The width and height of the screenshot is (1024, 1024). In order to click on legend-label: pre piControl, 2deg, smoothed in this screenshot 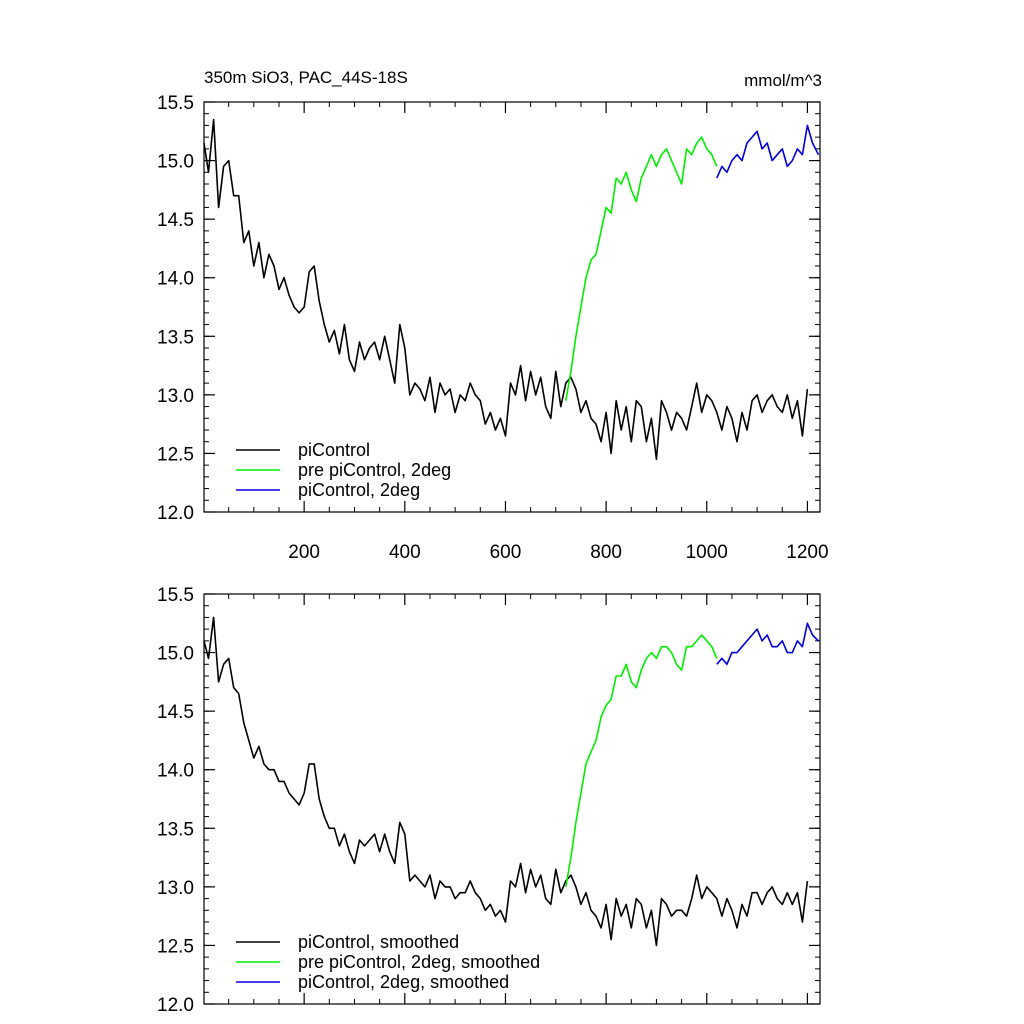, I will do `click(419, 962)`.